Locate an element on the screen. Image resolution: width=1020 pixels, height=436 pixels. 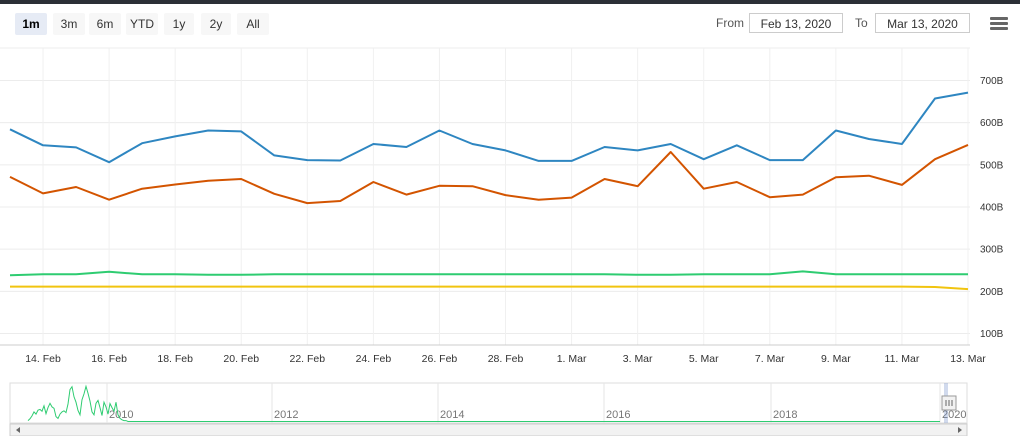
range-button-ytd: YTD is located at coordinates (142, 24).